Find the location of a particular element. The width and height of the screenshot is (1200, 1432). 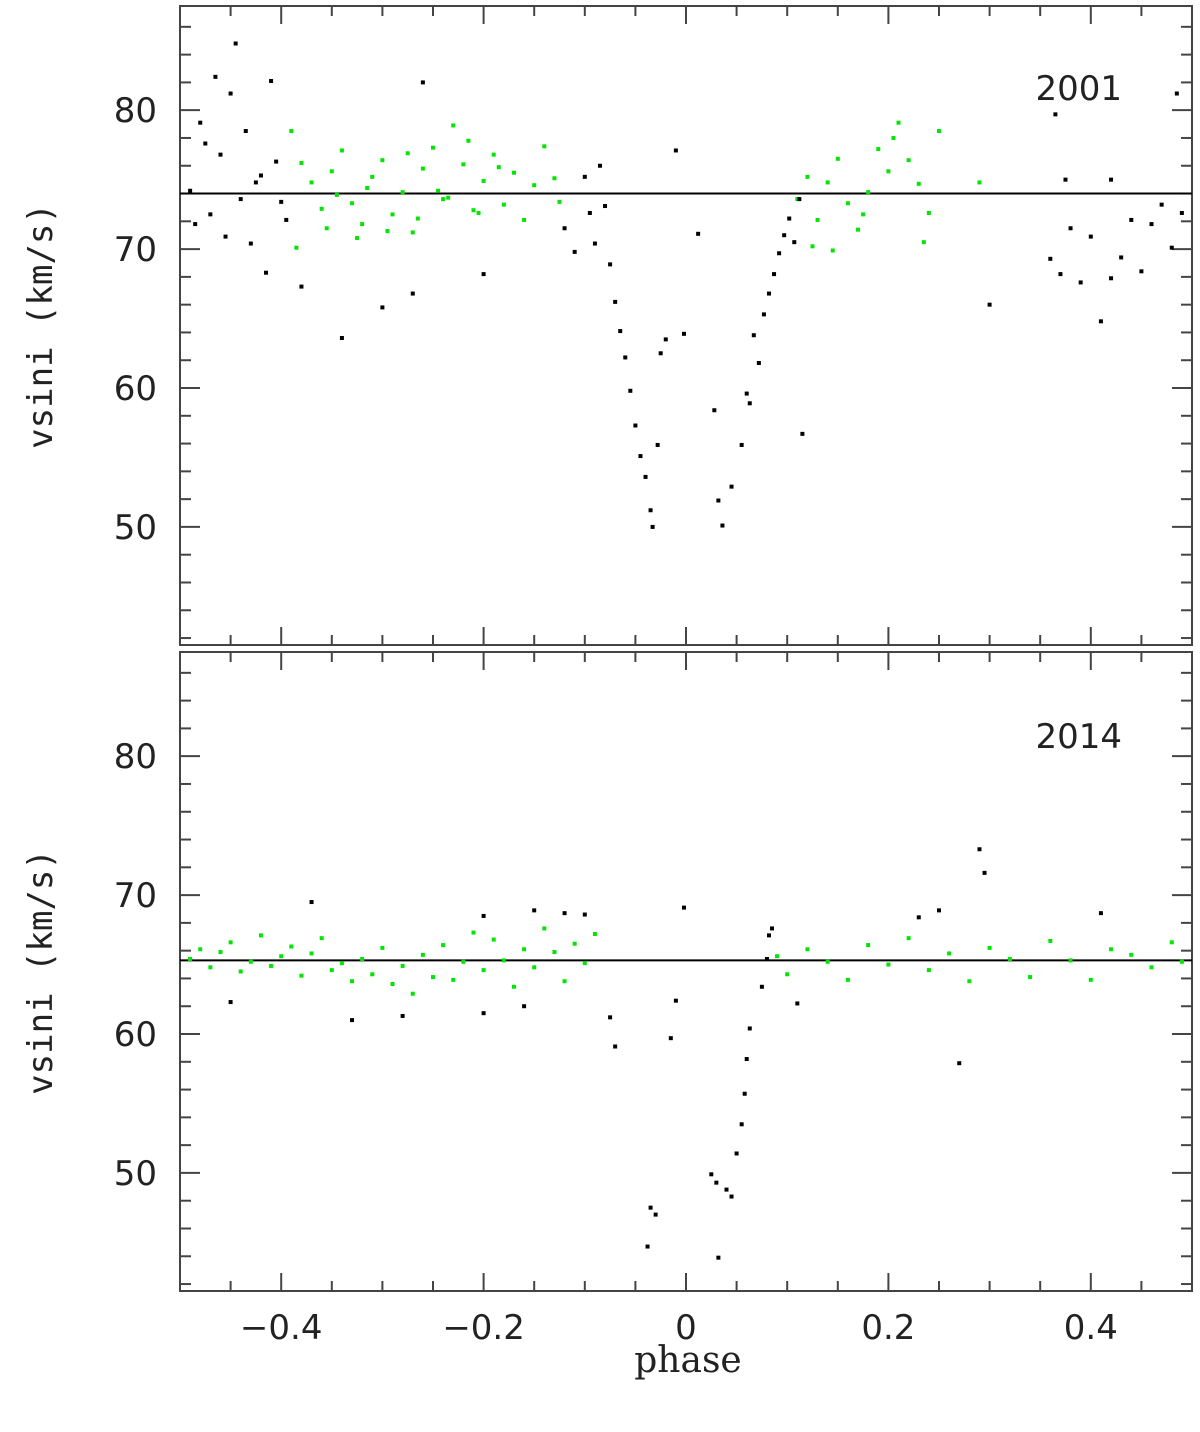

y-tick-labels: 50 60 70 80 is located at coordinates (135, 965).